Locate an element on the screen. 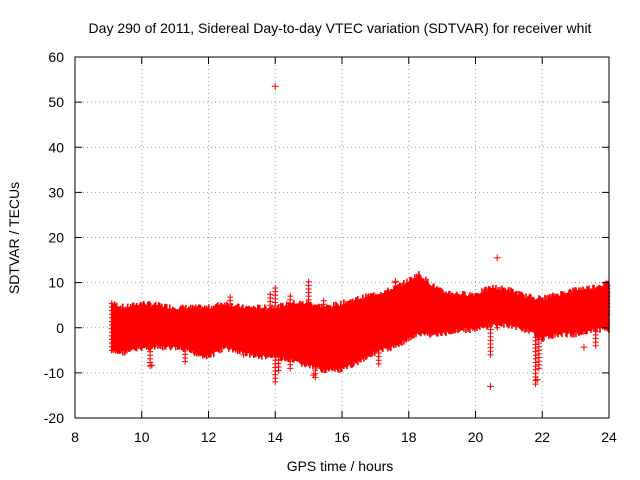  y-tick-label: -10 is located at coordinates (54, 373).